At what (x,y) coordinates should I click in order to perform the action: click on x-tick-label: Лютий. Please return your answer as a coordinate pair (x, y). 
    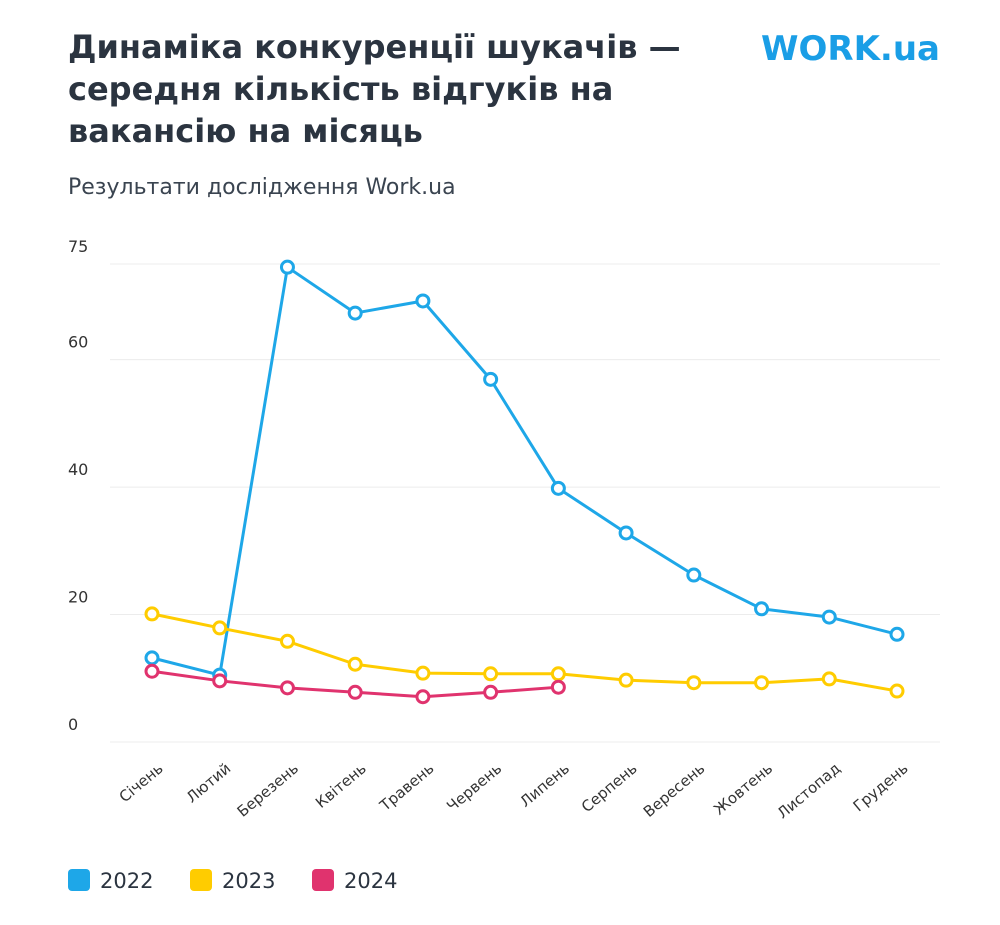
    Looking at the image, I should click on (209, 782).